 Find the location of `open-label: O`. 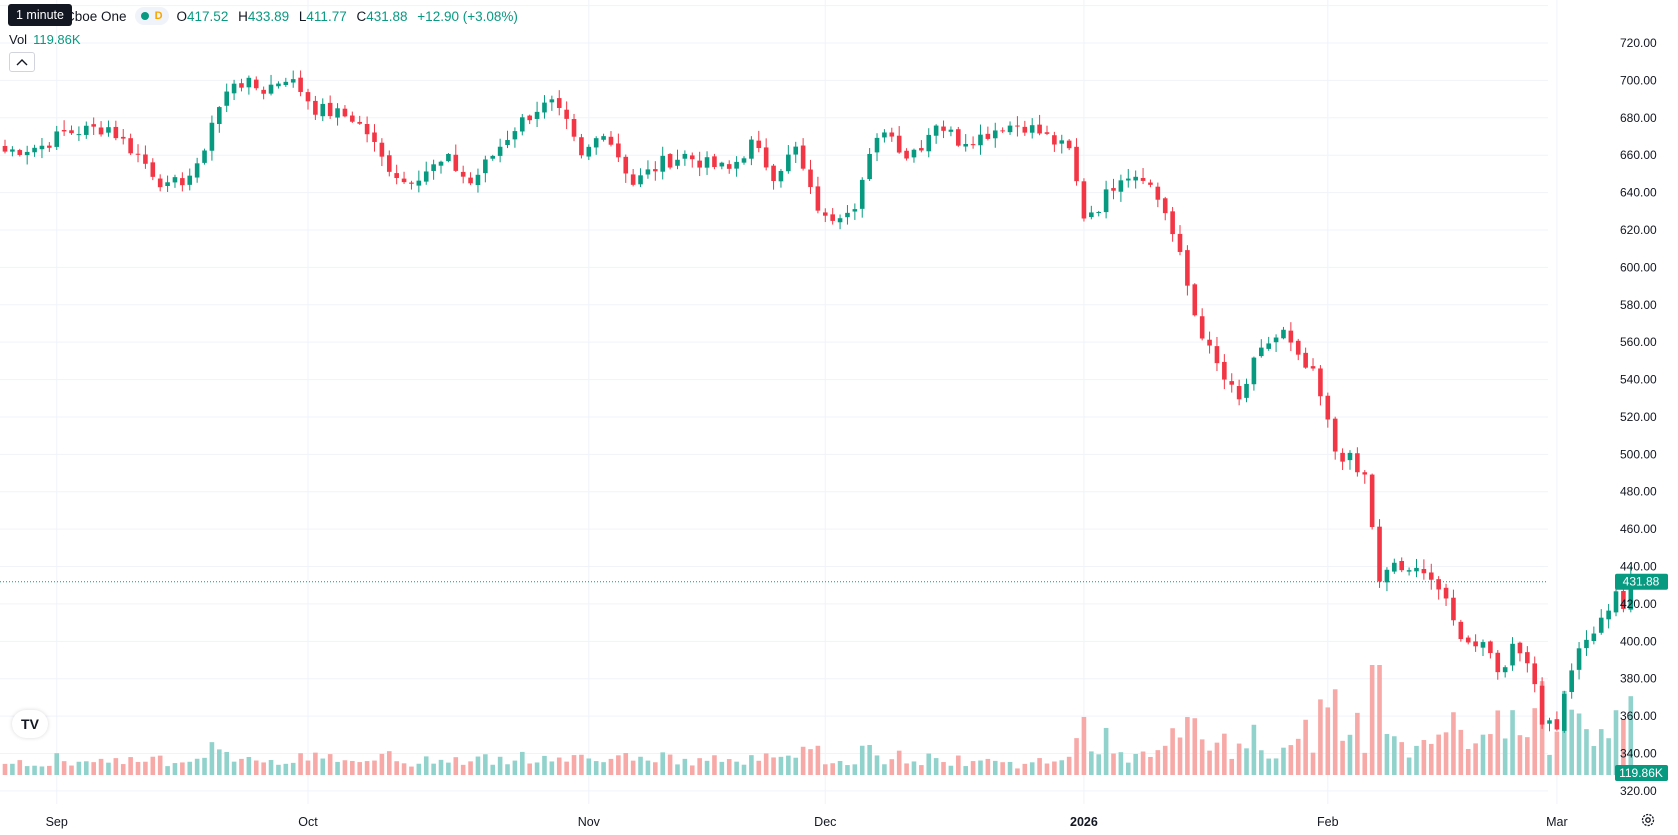

open-label: O is located at coordinates (182, 16).